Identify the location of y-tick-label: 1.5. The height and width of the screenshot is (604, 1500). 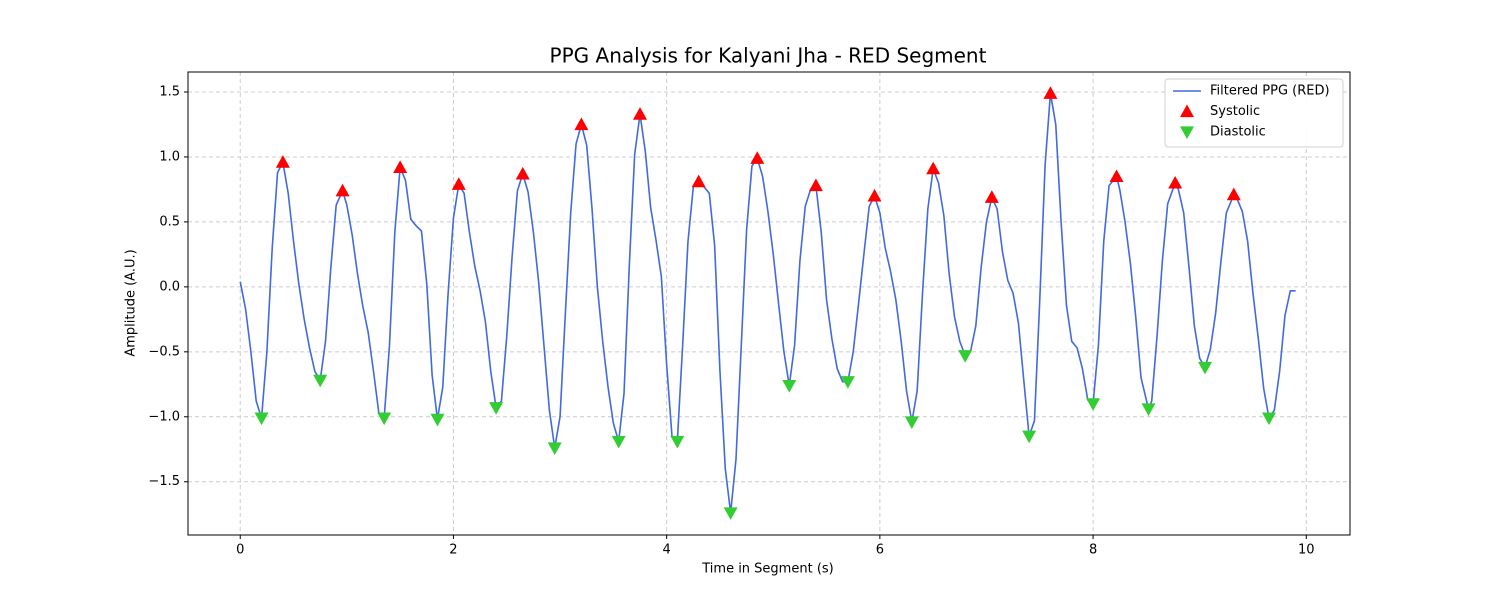
(169, 92).